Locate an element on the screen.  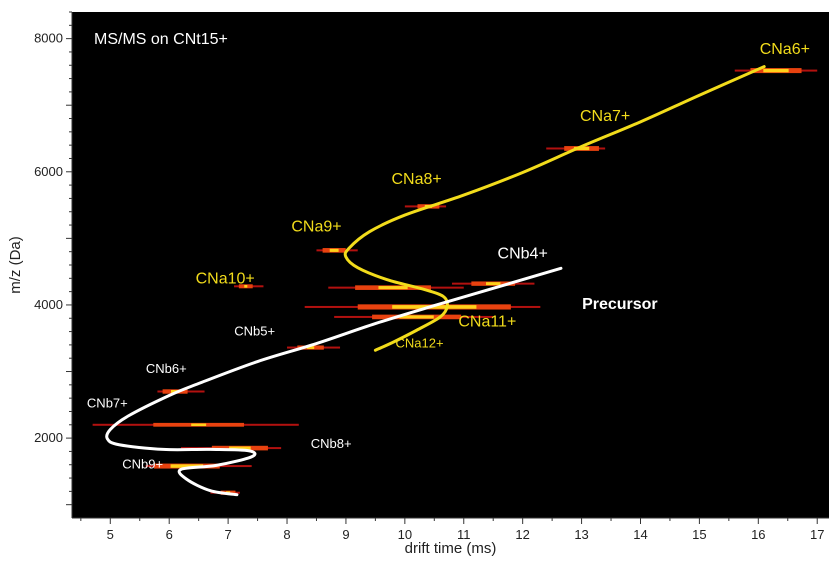
x-axis-title: drift time (ms) is located at coordinates (451, 548).